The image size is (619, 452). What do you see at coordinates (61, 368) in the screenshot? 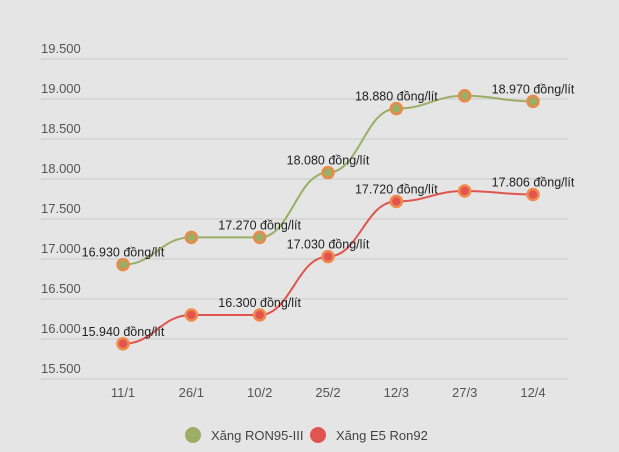
I see `y-tick-label: 15.500` at bounding box center [61, 368].